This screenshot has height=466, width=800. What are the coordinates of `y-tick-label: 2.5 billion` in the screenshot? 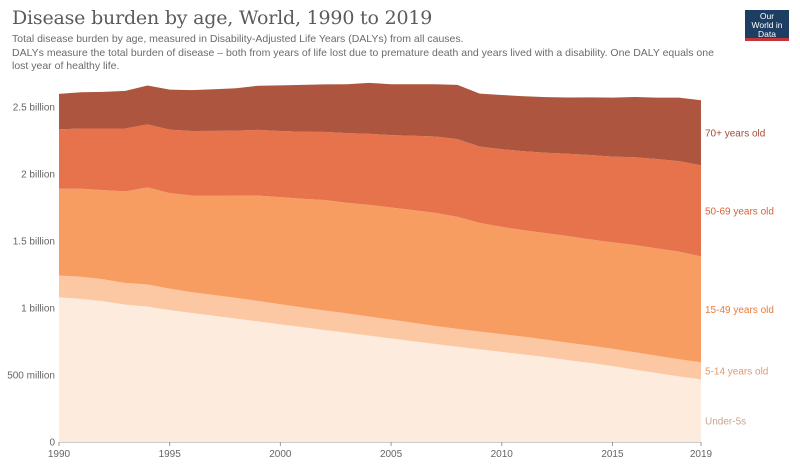 It's located at (34, 108).